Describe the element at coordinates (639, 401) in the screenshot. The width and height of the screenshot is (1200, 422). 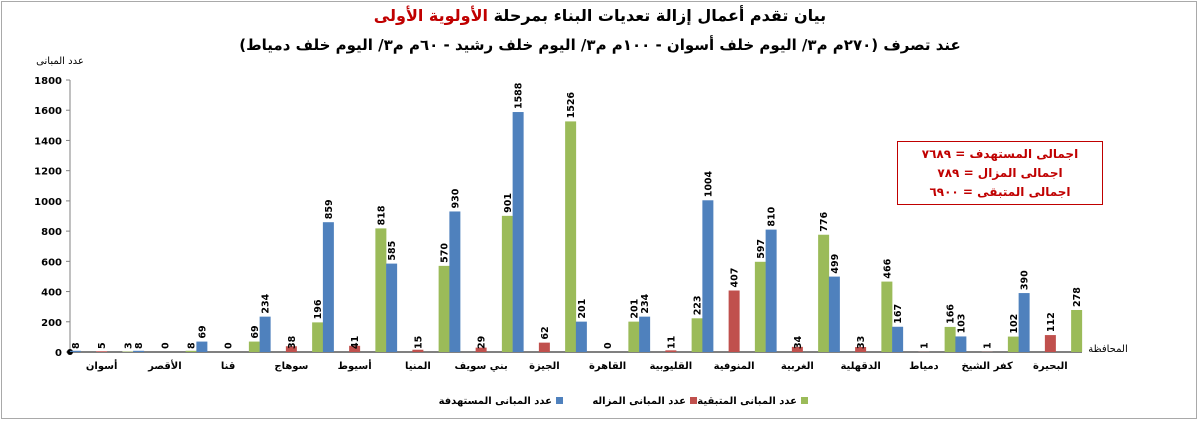
I see `legend-label: عدد المبانى المزاله` at that location.